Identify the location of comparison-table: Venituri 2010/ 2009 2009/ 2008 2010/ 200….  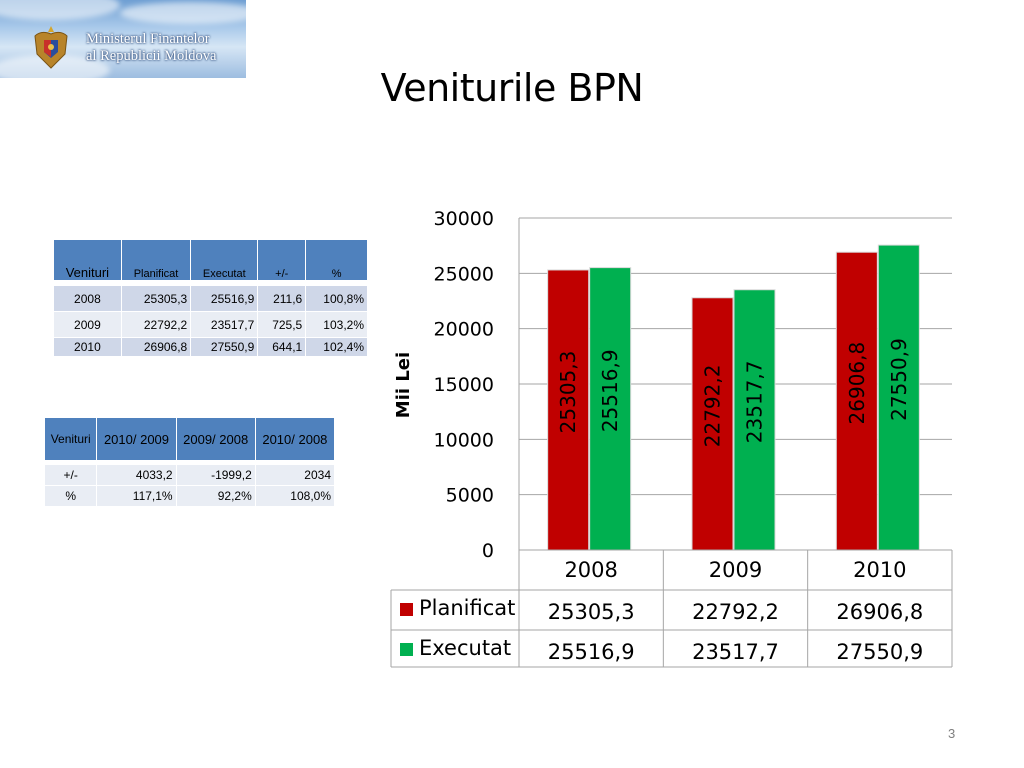
(189, 462).